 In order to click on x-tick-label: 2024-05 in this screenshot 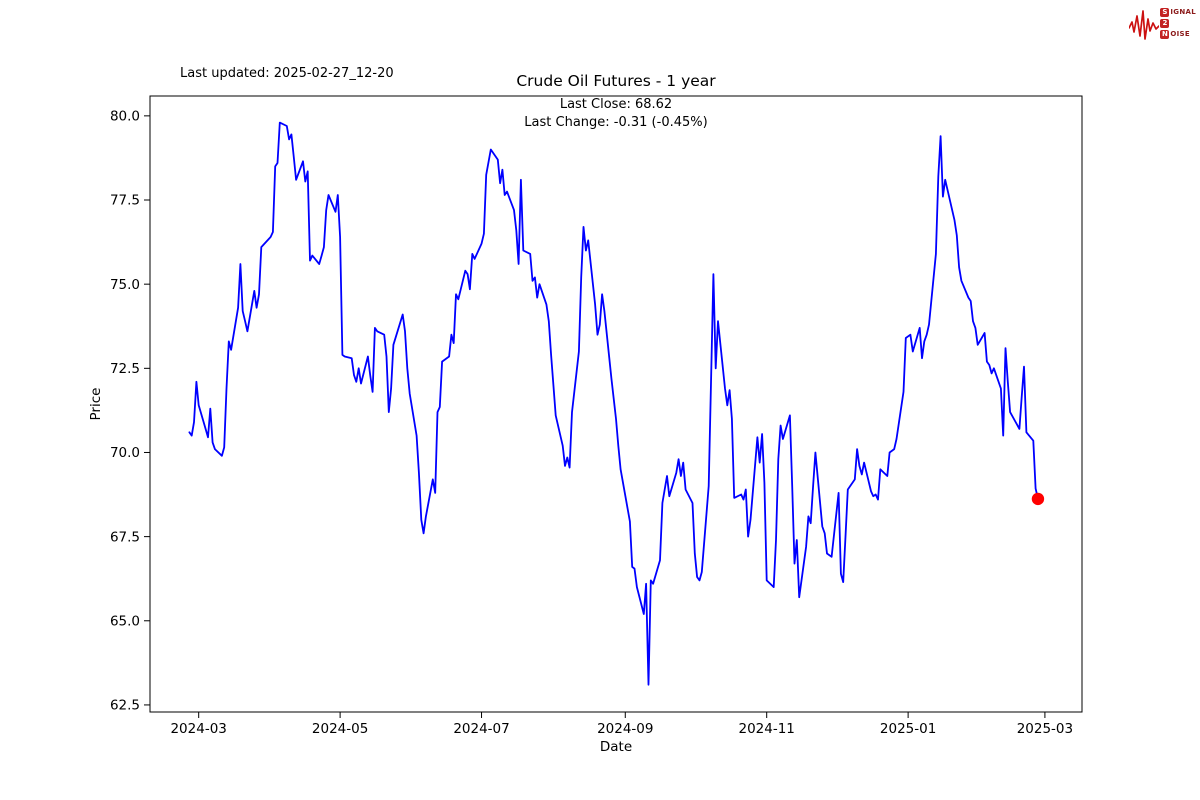, I will do `click(340, 729)`.